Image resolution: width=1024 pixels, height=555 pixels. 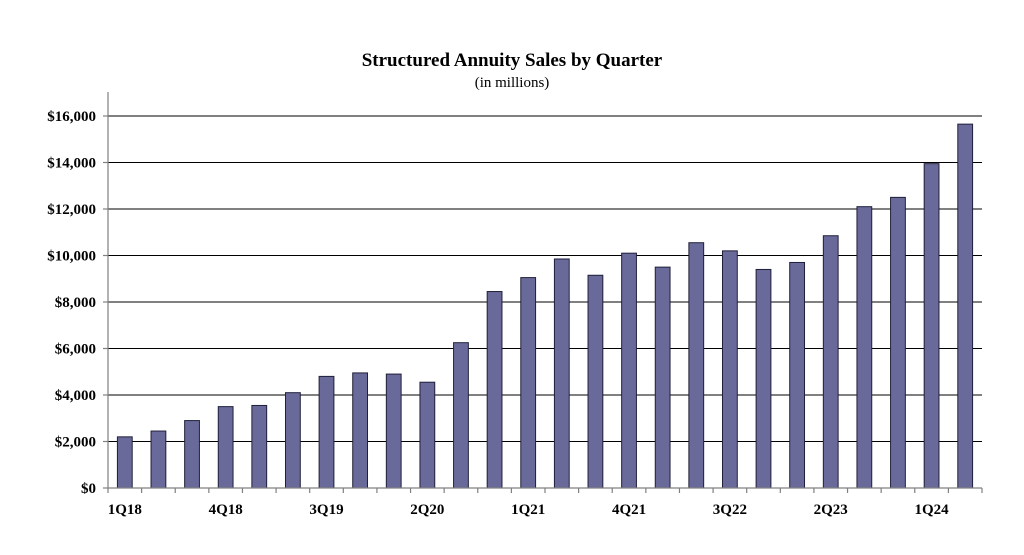 I want to click on y-tick-label: $8,000, so click(x=75, y=303).